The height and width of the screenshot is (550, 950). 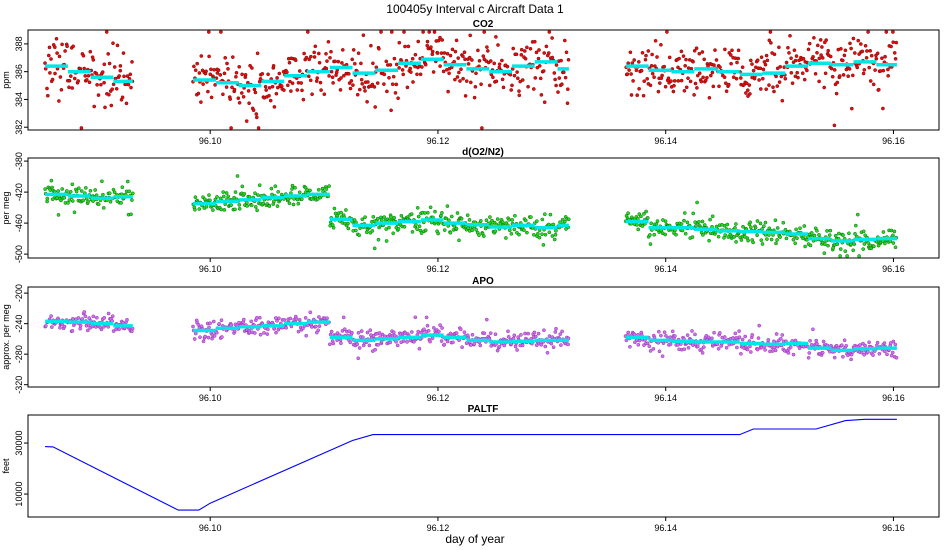 What do you see at coordinates (19, 469) in the screenshot?
I see `paltf-y-ticks: 10000 30000` at bounding box center [19, 469].